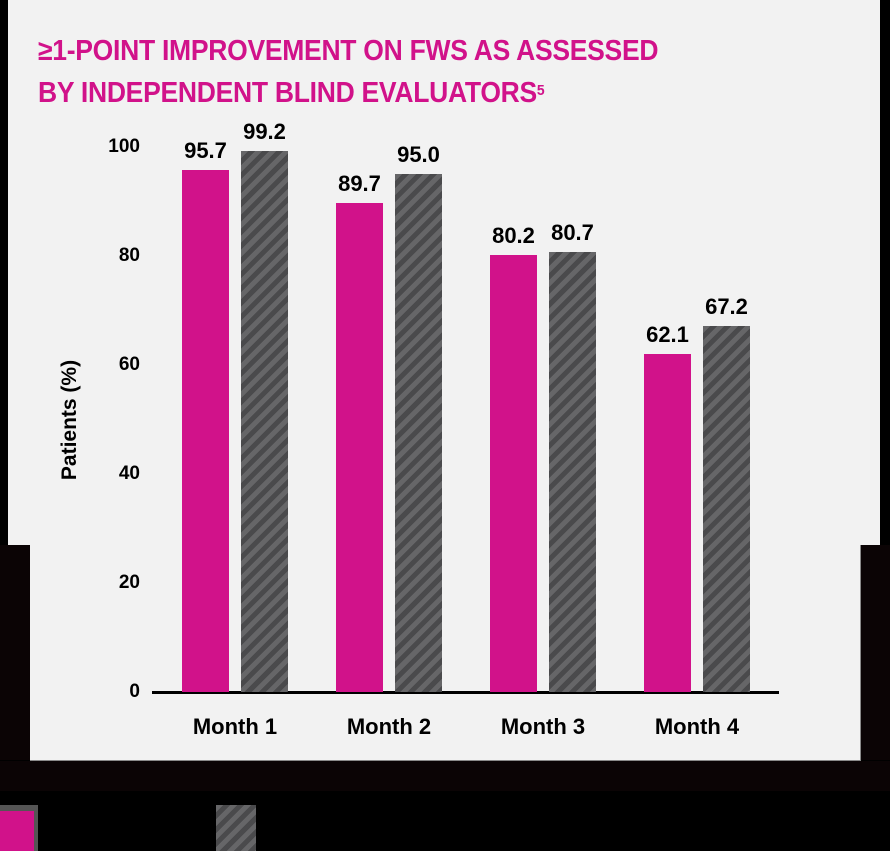 This screenshot has width=890, height=851. I want to click on y-tick-label: 0, so click(134, 691).